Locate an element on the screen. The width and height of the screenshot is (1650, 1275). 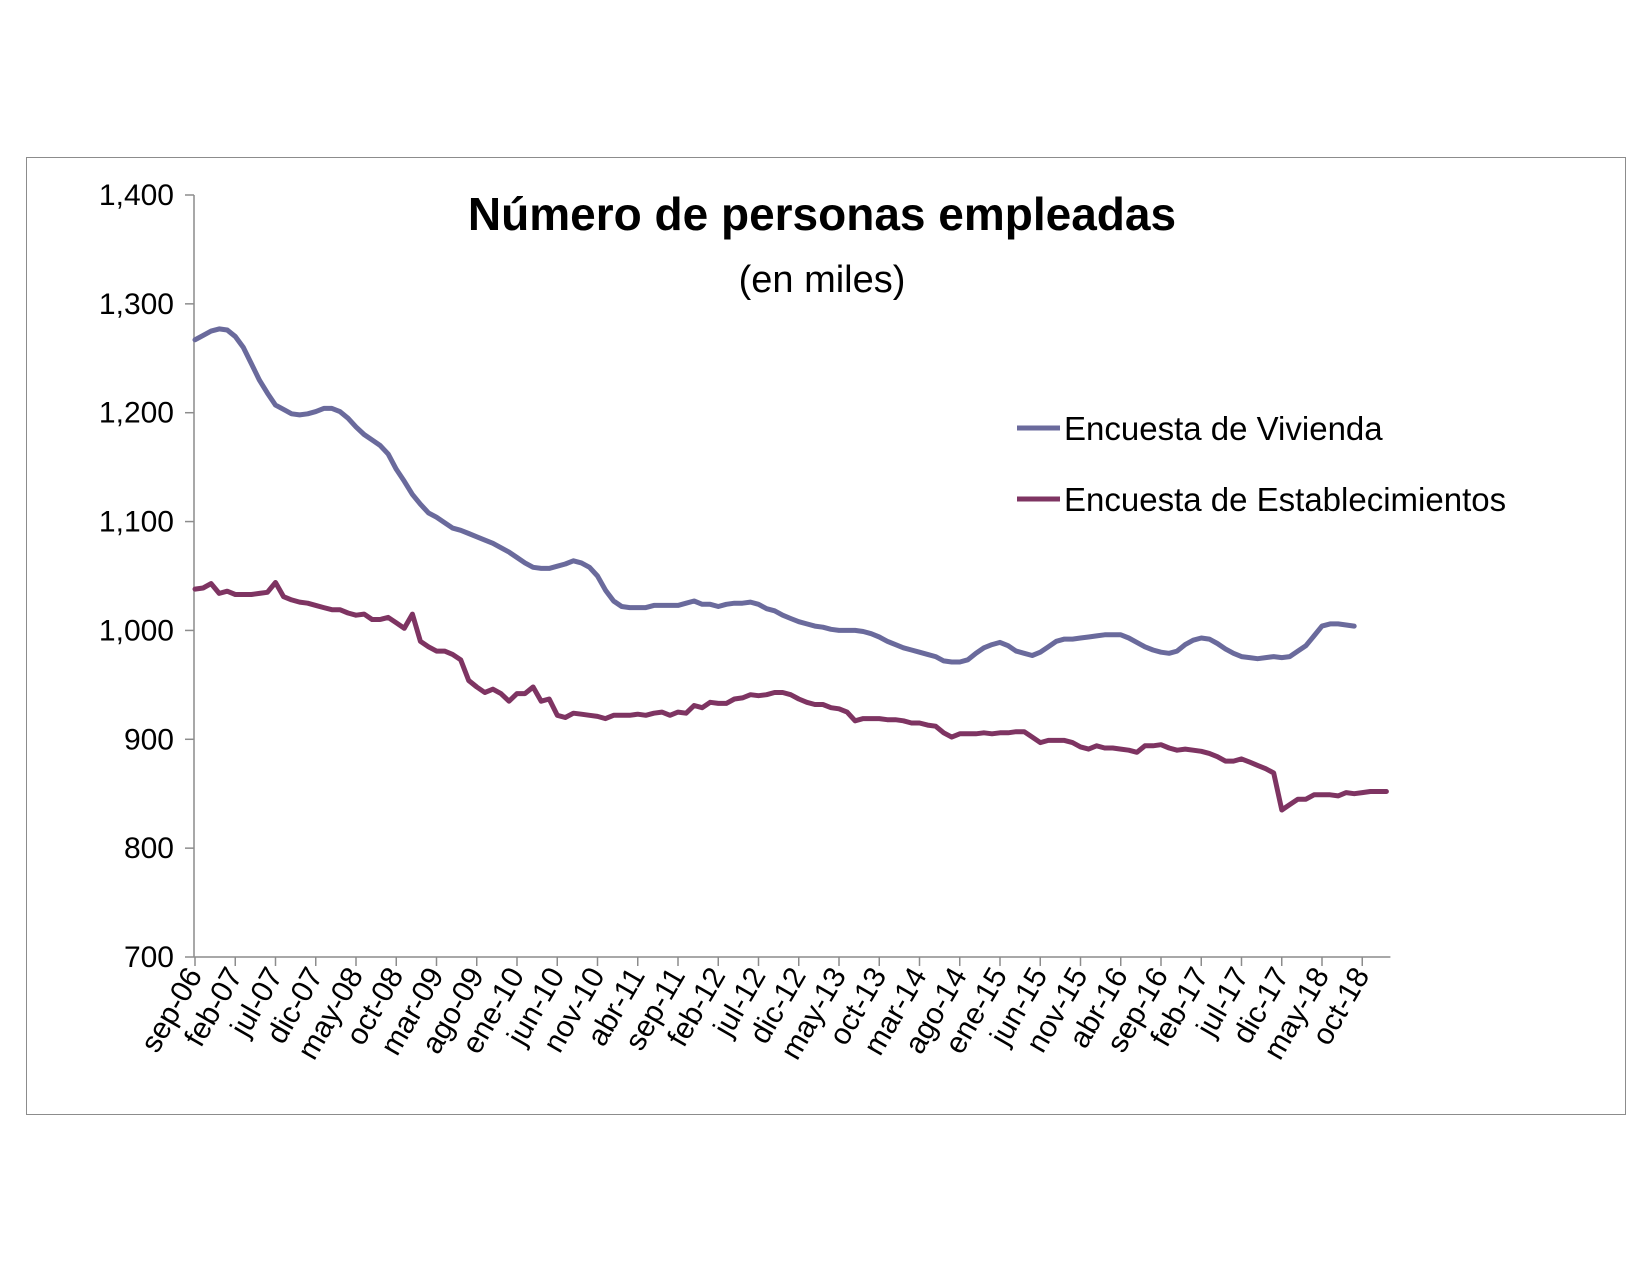
y-axis-ticks: 700 800 900 1,000 1,100 1,200 1,300 1,400 is located at coordinates (146, 576).